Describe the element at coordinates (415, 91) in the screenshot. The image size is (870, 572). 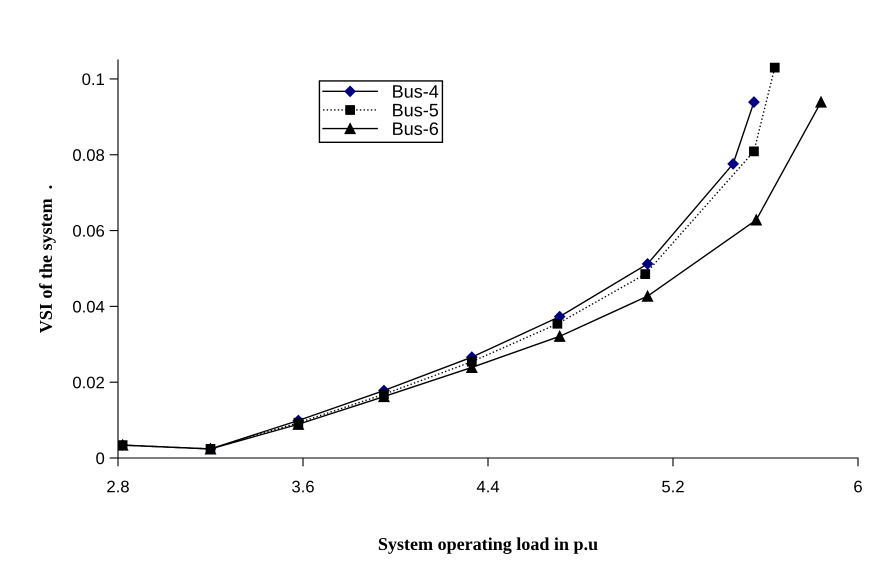
I see `legend-label: Bus-4` at that location.